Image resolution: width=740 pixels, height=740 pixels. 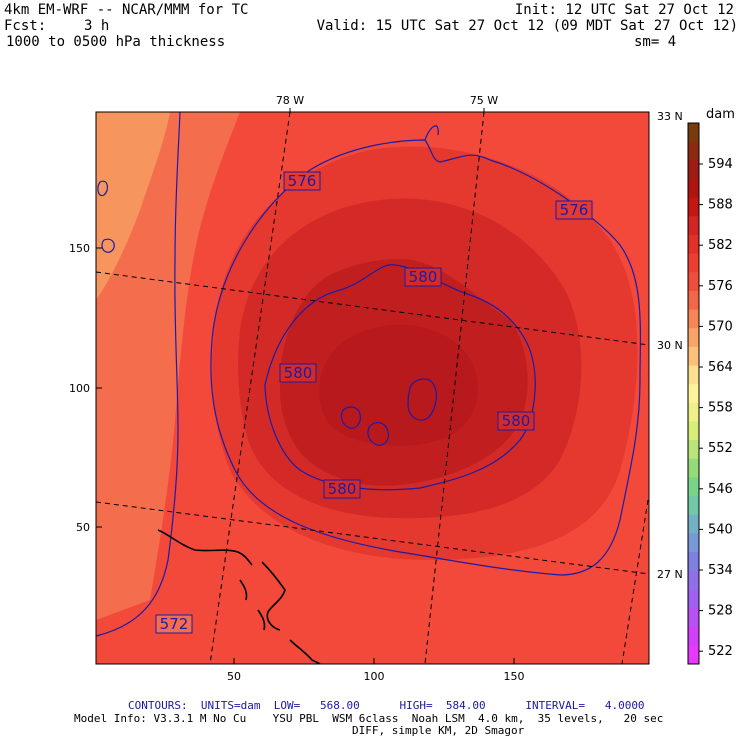 I want to click on meridian-75w, so click(x=454, y=388).